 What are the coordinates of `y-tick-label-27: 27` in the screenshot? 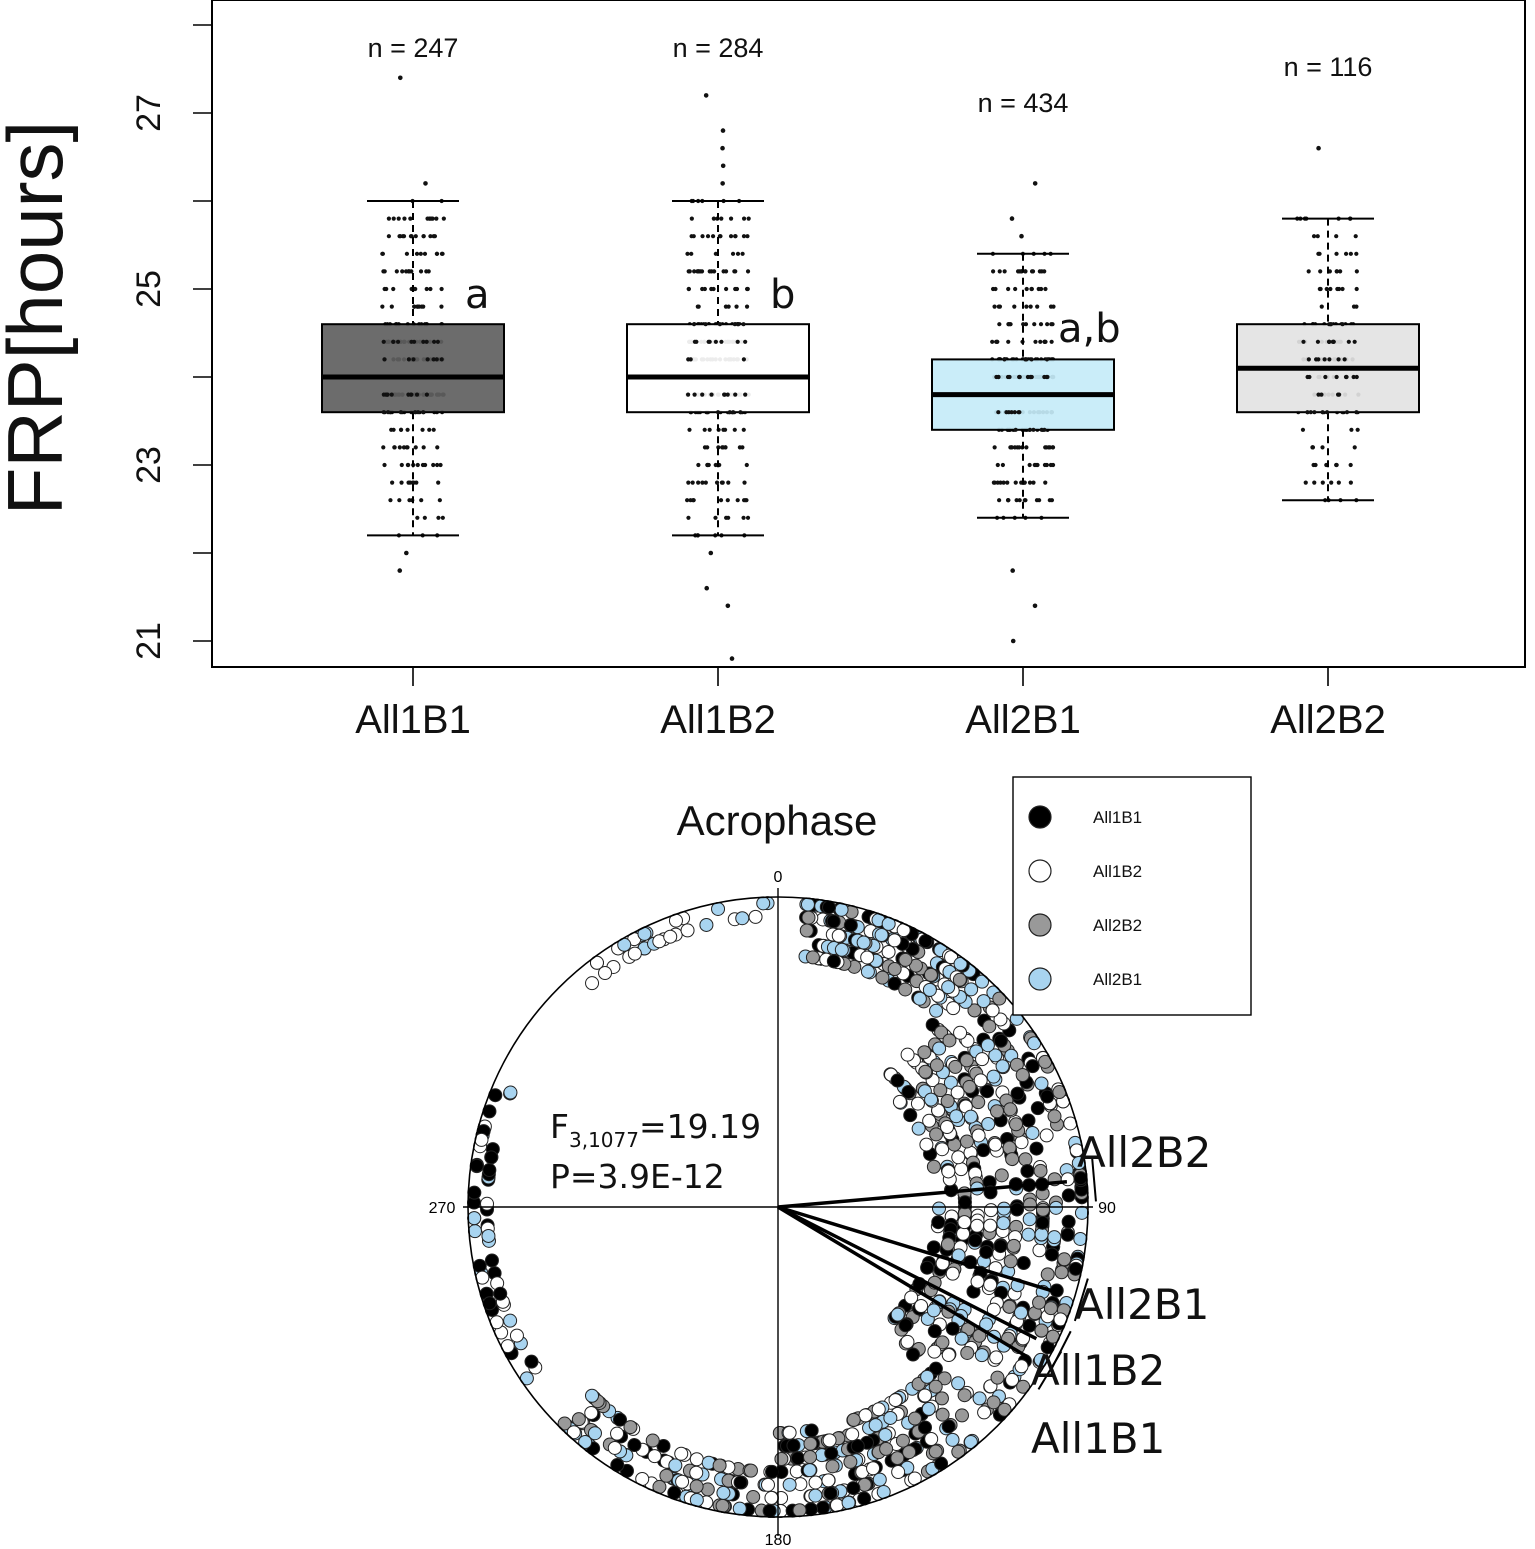 It's located at (149, 113).